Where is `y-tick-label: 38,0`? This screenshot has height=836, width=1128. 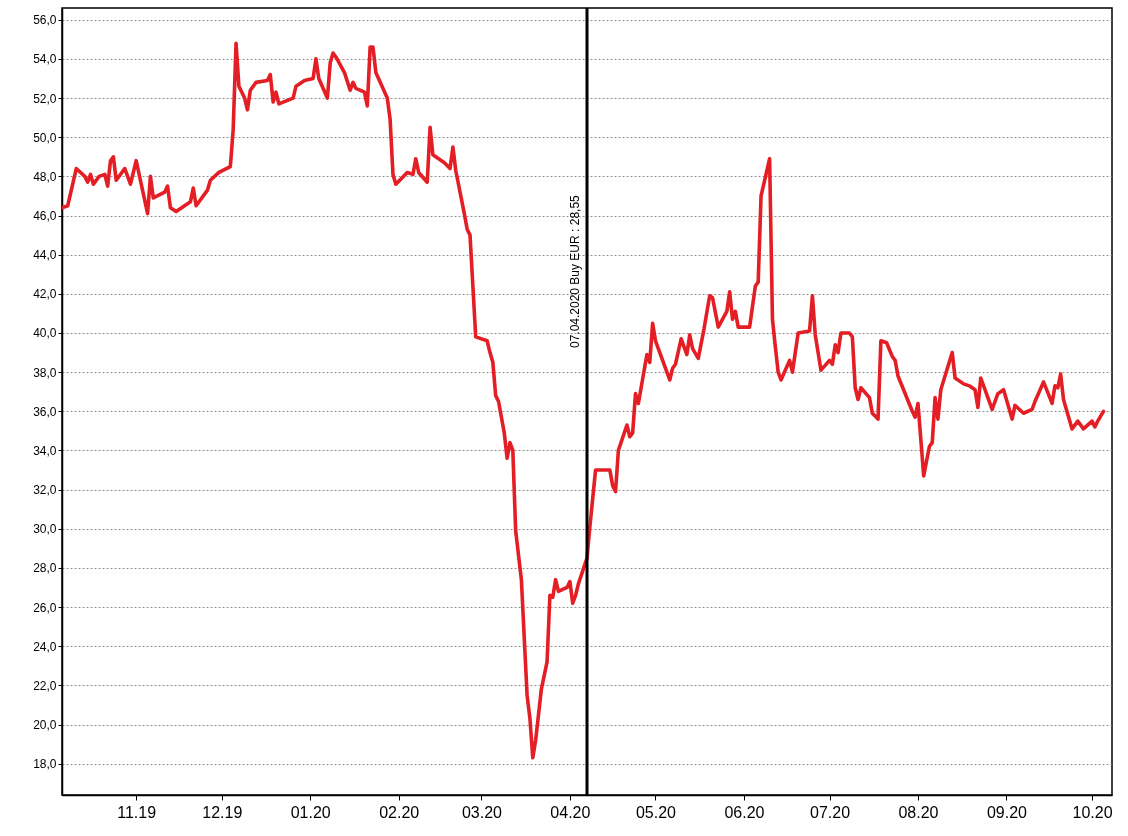
y-tick-label: 38,0 is located at coordinates (45, 372).